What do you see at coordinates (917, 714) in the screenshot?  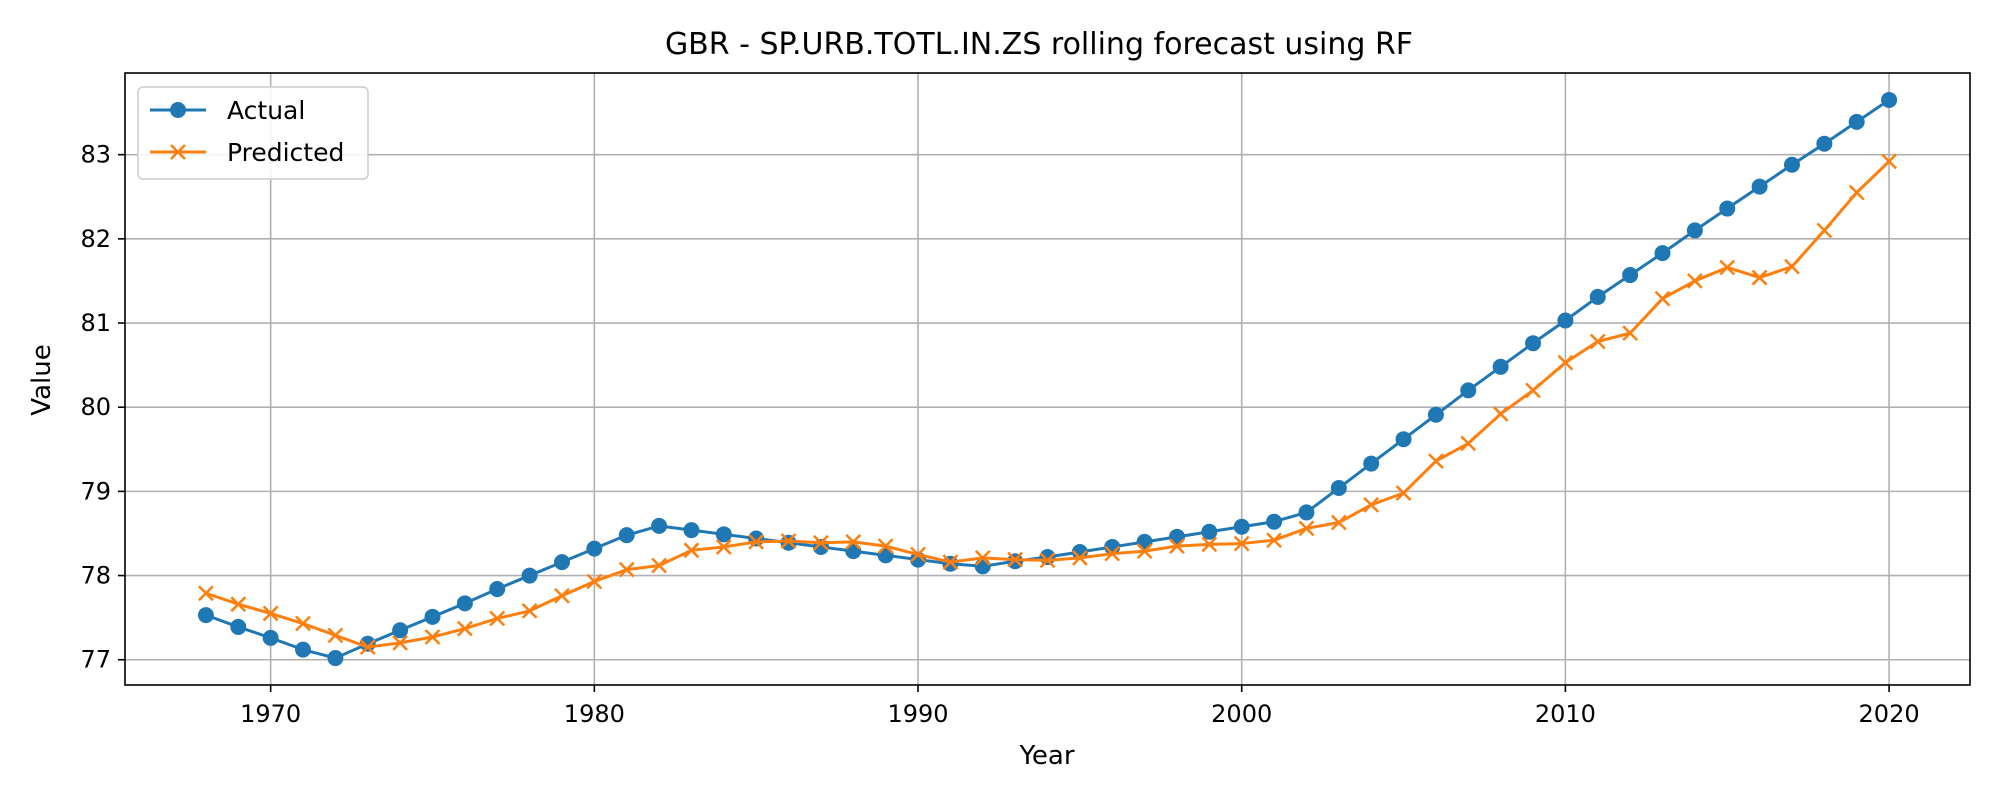 I see `x-tick-label: 1990` at bounding box center [917, 714].